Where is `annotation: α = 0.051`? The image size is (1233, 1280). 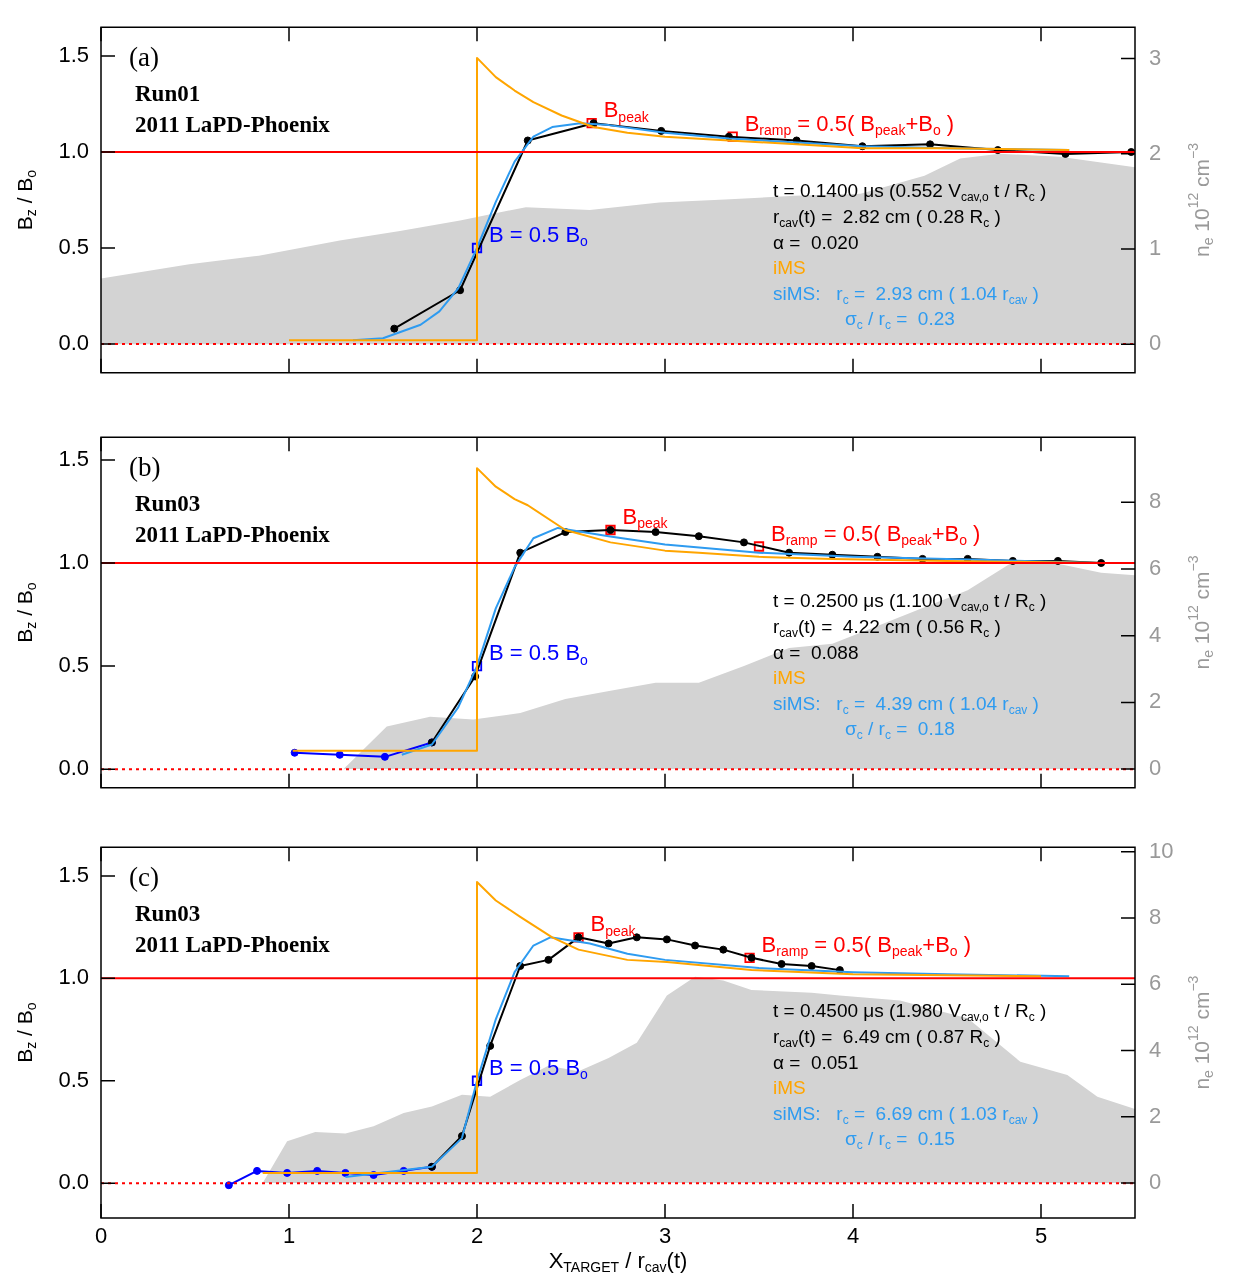 annotation: α = 0.051 is located at coordinates (816, 1062).